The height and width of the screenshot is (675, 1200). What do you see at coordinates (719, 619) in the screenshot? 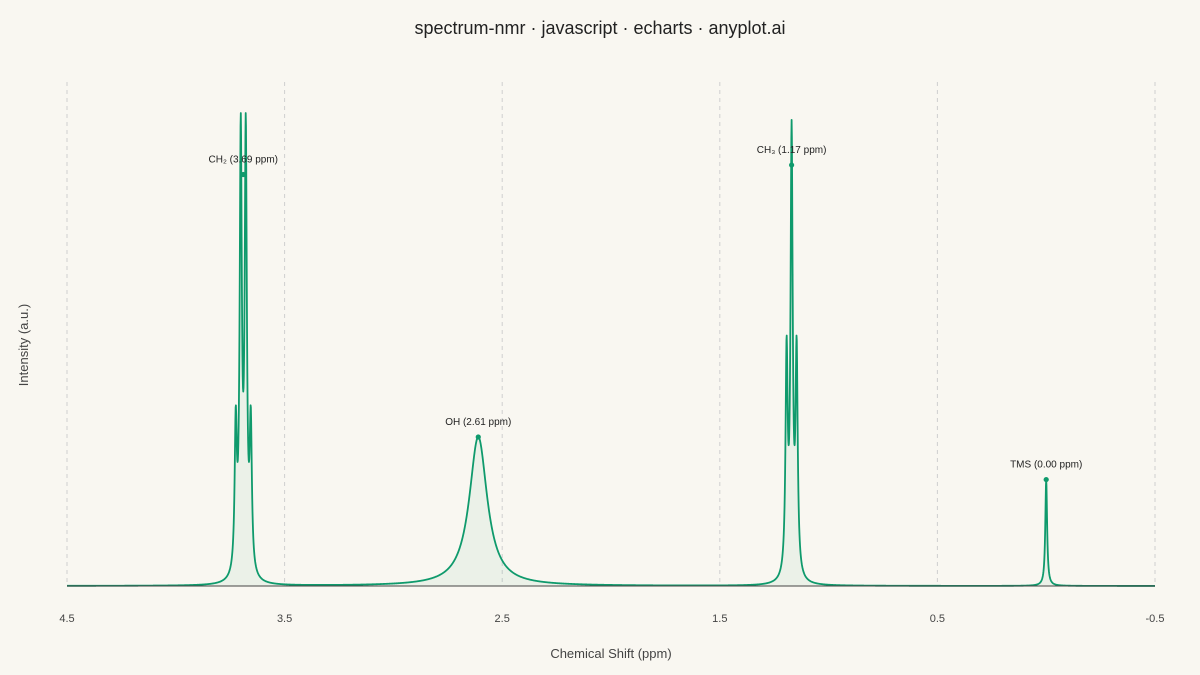
I see `x-tick-label: 1.5` at bounding box center [719, 619].